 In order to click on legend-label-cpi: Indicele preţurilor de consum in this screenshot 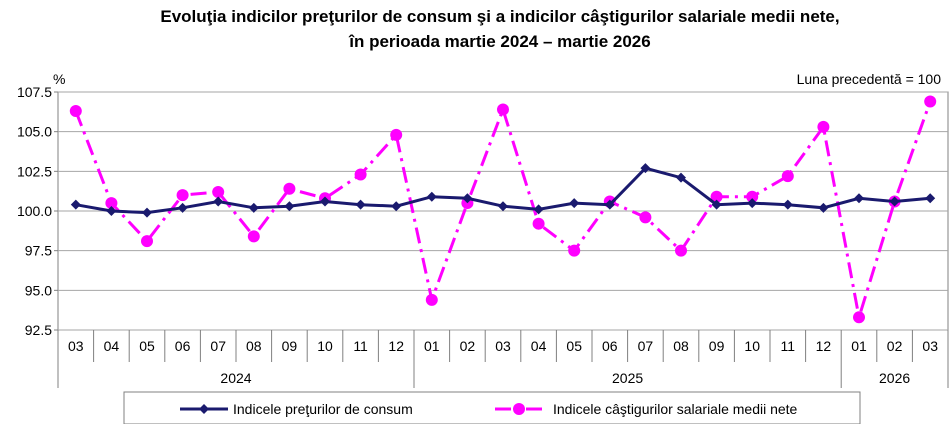, I will do `click(323, 409)`.